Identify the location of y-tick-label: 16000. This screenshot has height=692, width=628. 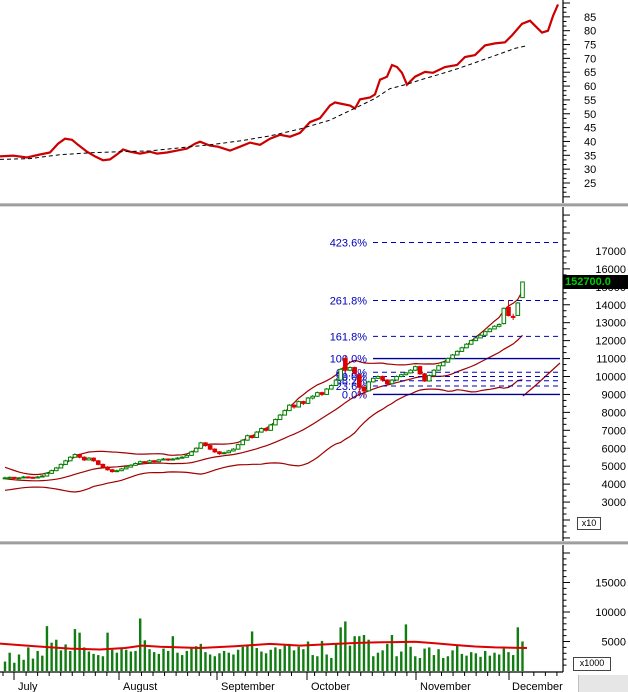
(610, 270).